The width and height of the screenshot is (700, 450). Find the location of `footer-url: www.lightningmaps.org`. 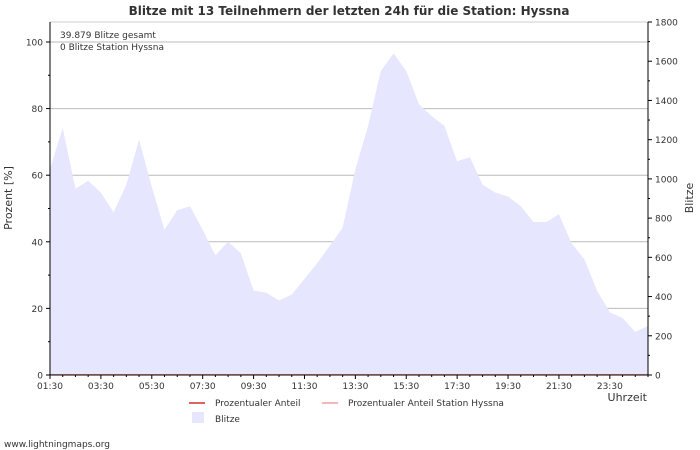

footer-url: www.lightningmaps.org is located at coordinates (57, 445).